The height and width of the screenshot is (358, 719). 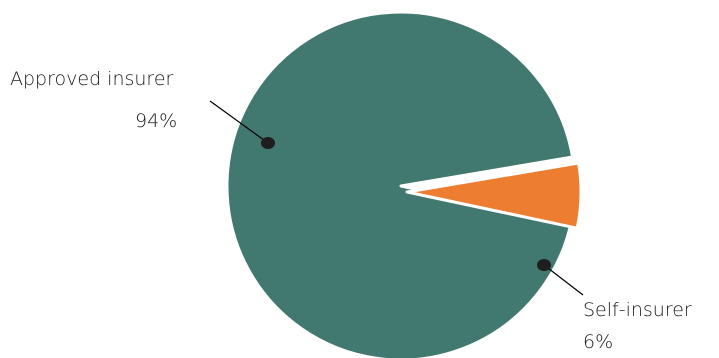 What do you see at coordinates (494, 195) in the screenshot?
I see `pie-slice-self-insurer` at bounding box center [494, 195].